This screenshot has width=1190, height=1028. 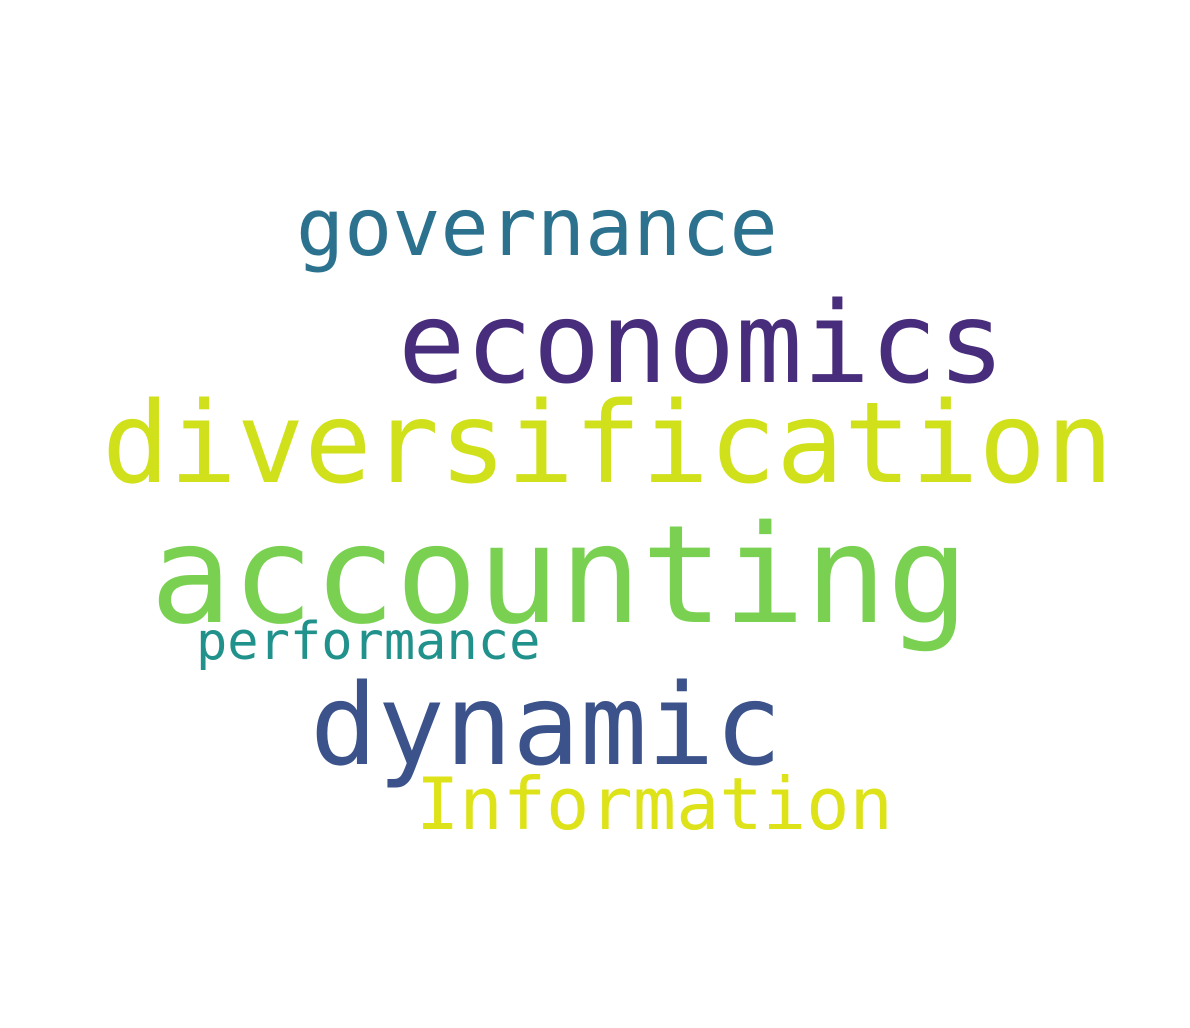 What do you see at coordinates (559, 576) in the screenshot?
I see `word-accounting: accounting` at bounding box center [559, 576].